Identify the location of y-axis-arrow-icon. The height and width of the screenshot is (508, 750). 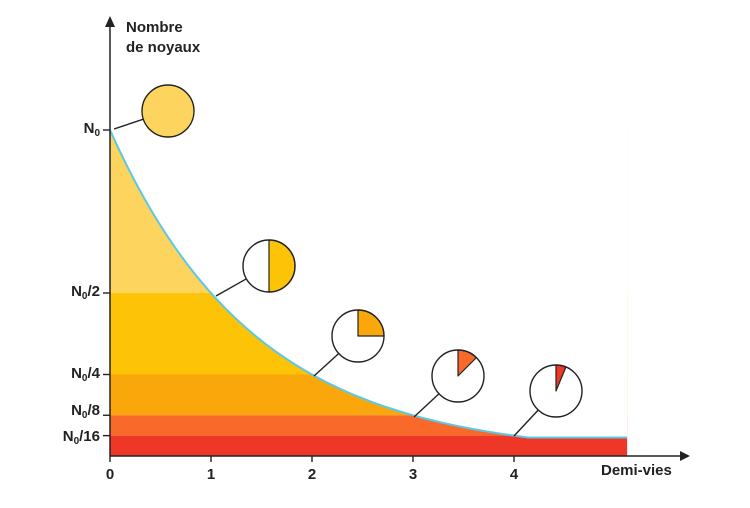
(110, 21).